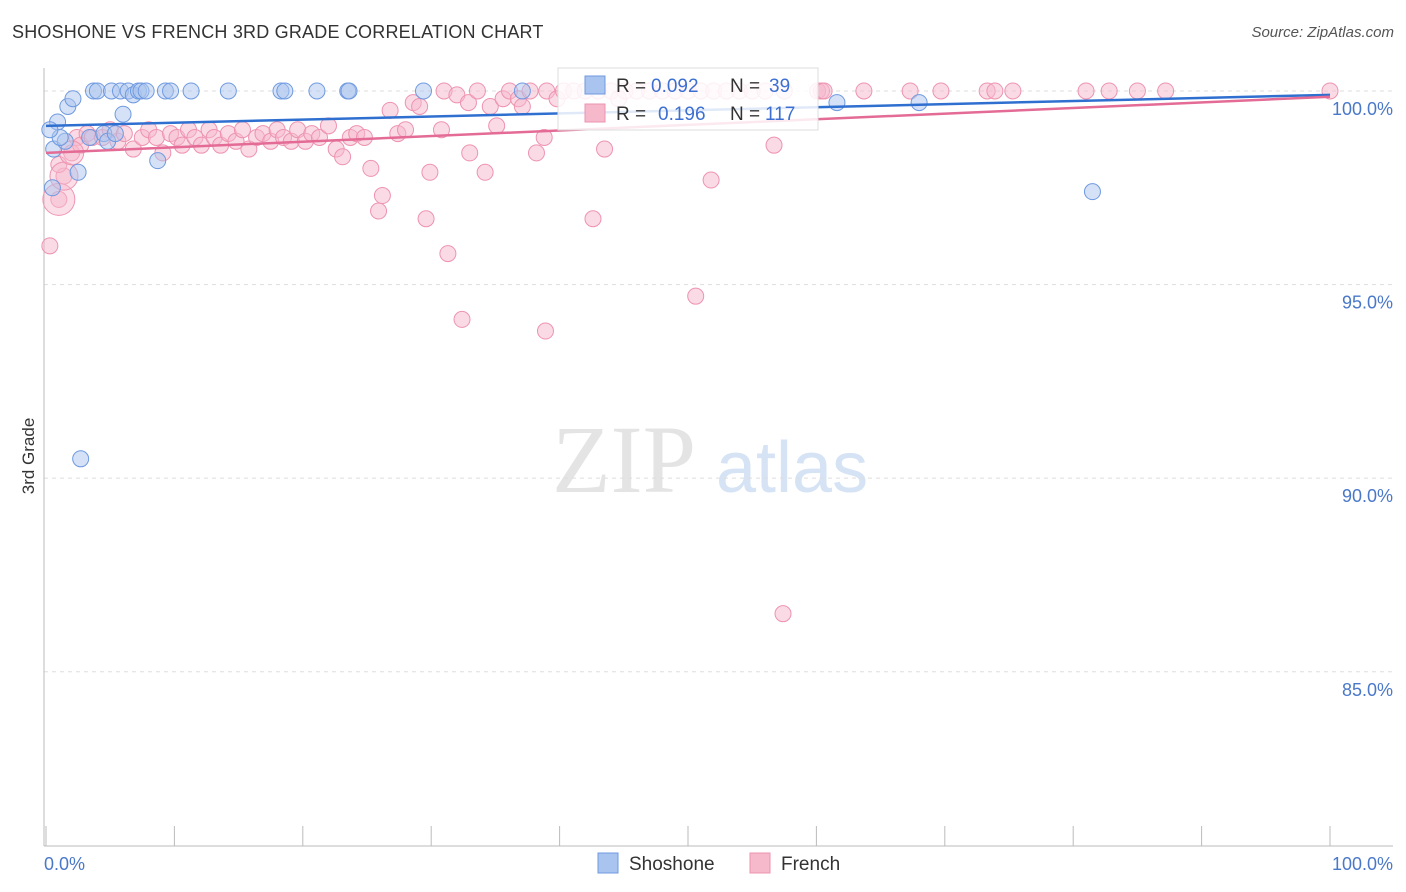 This screenshot has width=1406, height=892. What do you see at coordinates (682, 114) in the screenshot?
I see `legend-r-value-french: 0.196` at bounding box center [682, 114].